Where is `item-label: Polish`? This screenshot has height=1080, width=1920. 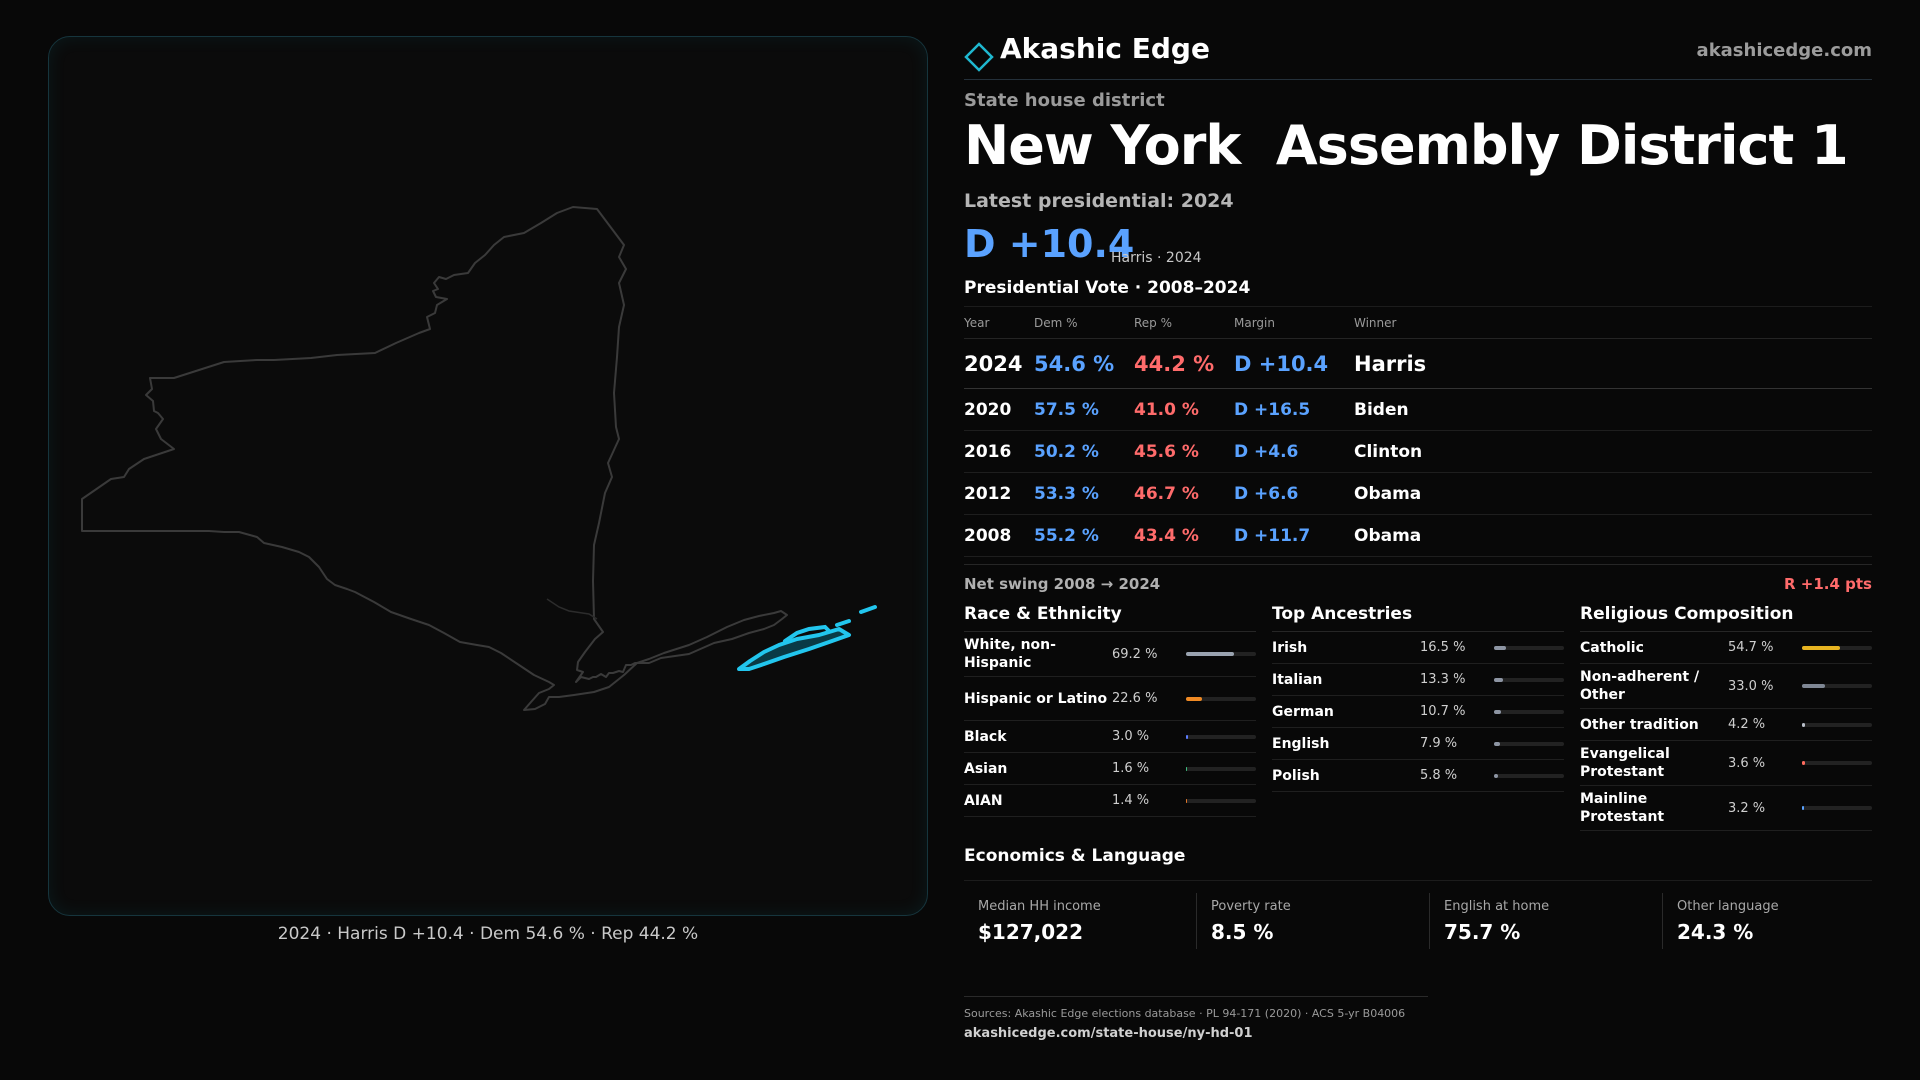
item-label: Polish is located at coordinates (1296, 775).